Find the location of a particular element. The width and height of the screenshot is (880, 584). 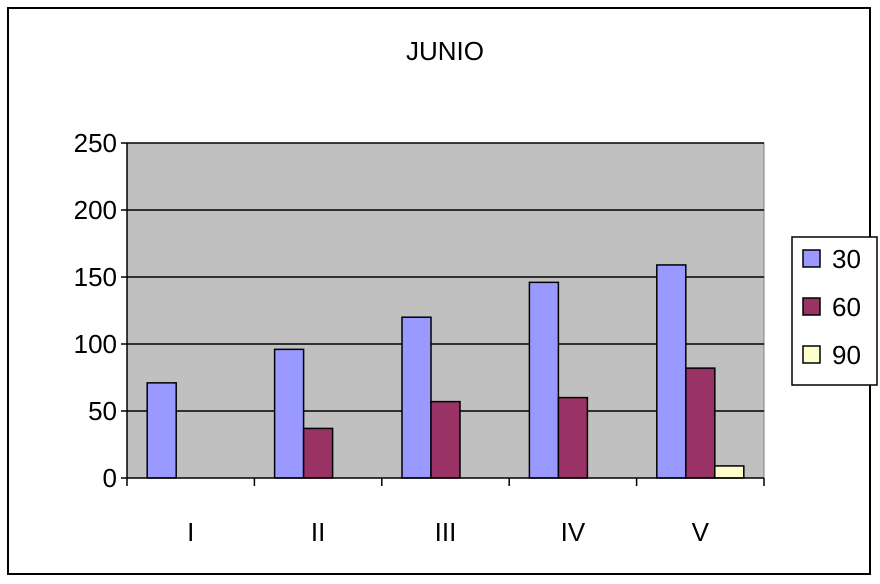

bar-30-IV is located at coordinates (544, 380).